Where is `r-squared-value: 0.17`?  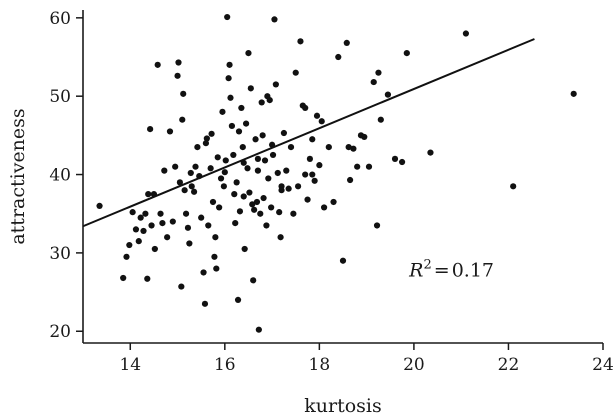
r-squared-value: 0.17 is located at coordinates (473, 270).